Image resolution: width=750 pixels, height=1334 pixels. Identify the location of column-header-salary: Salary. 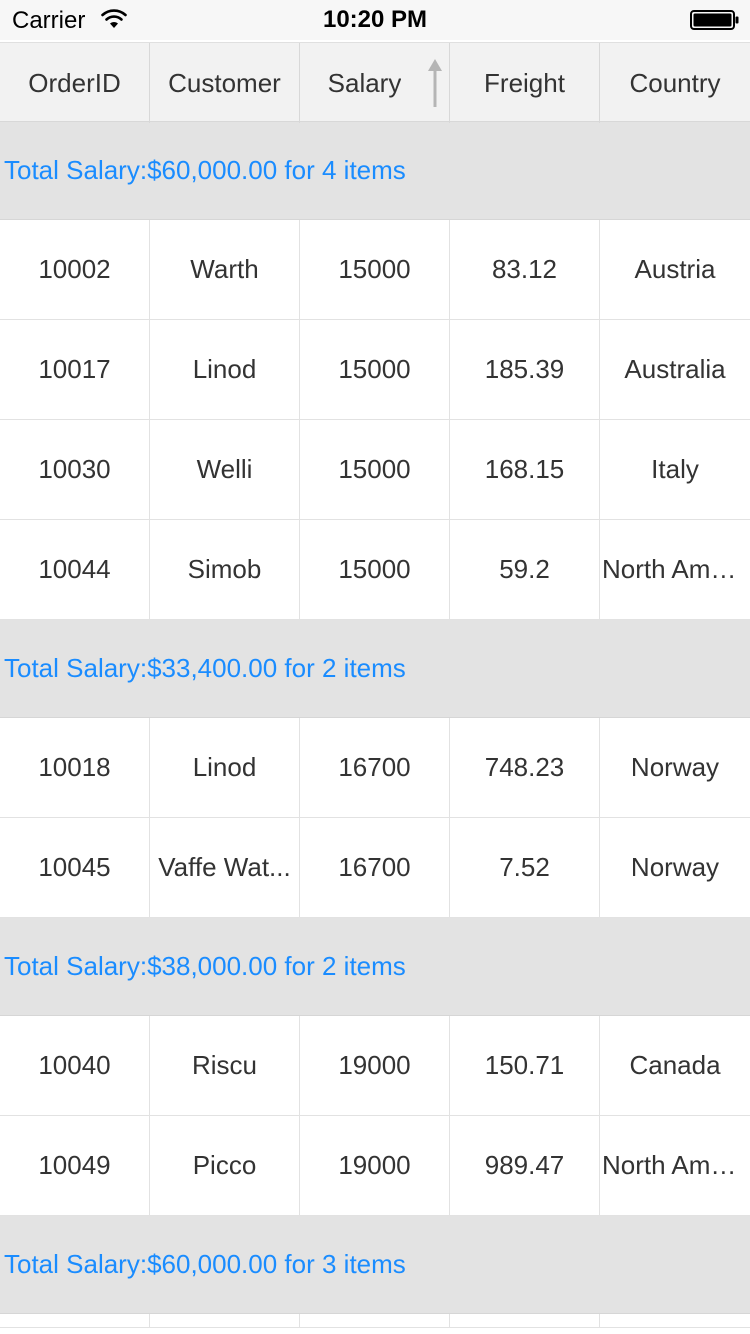
(375, 83).